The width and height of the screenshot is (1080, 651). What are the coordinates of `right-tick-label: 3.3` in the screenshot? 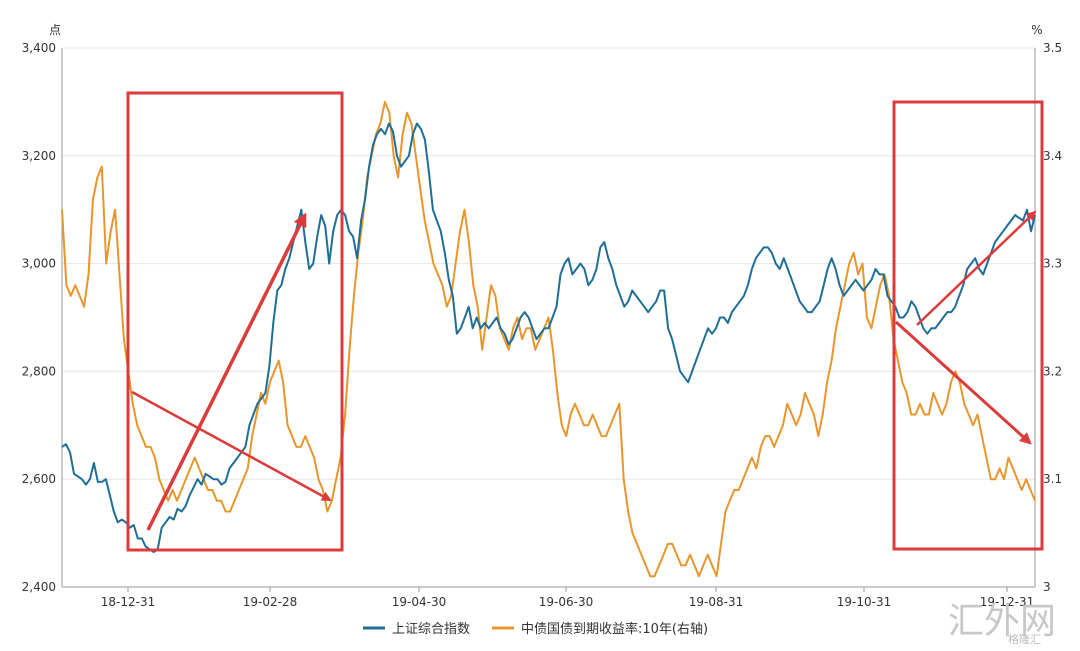 It's located at (1052, 264).